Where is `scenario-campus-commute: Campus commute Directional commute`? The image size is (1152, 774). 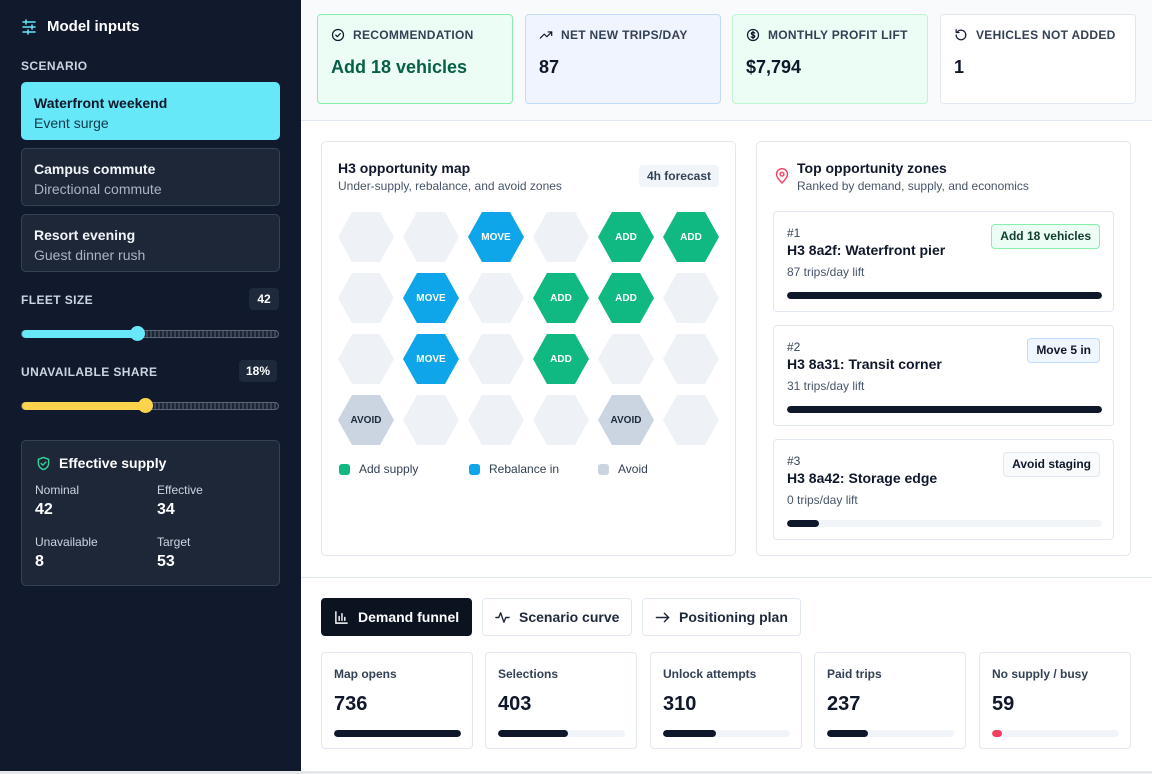 scenario-campus-commute: Campus commute Directional commute is located at coordinates (150, 177).